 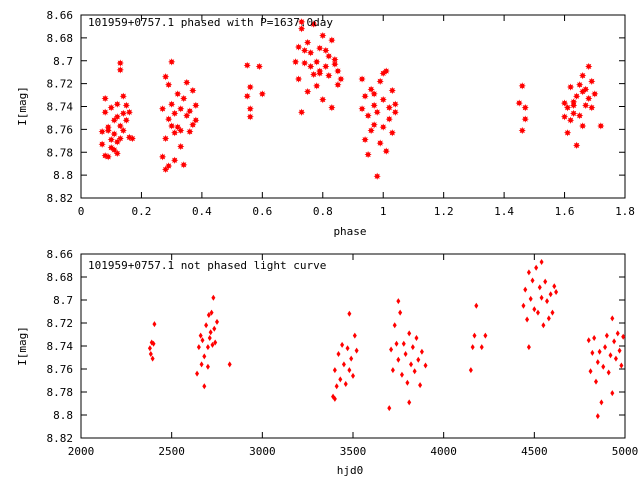 What do you see at coordinates (60, 107) in the screenshot?
I see `y-tick-label: 8.74` at bounding box center [60, 107].